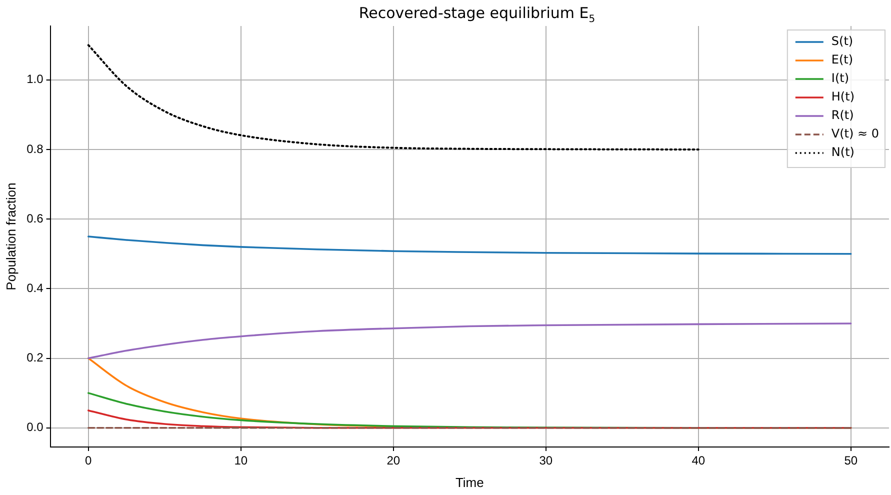 This screenshot has height=495, width=891. What do you see at coordinates (35, 149) in the screenshot?
I see `y-tick-label: 0.8` at bounding box center [35, 149].